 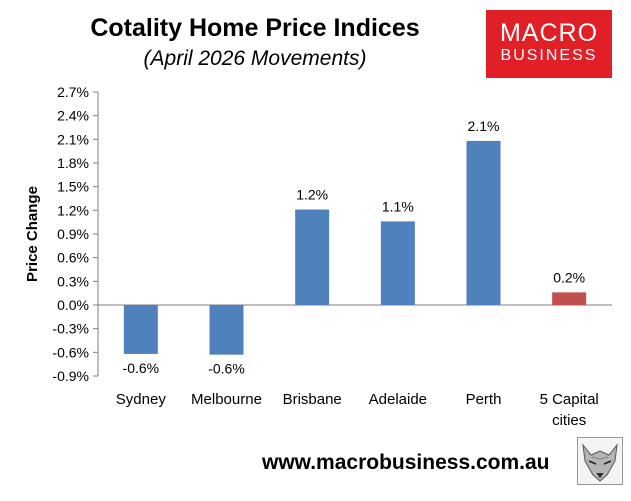 I want to click on y-tick-label: -0.3%, so click(x=70, y=329).